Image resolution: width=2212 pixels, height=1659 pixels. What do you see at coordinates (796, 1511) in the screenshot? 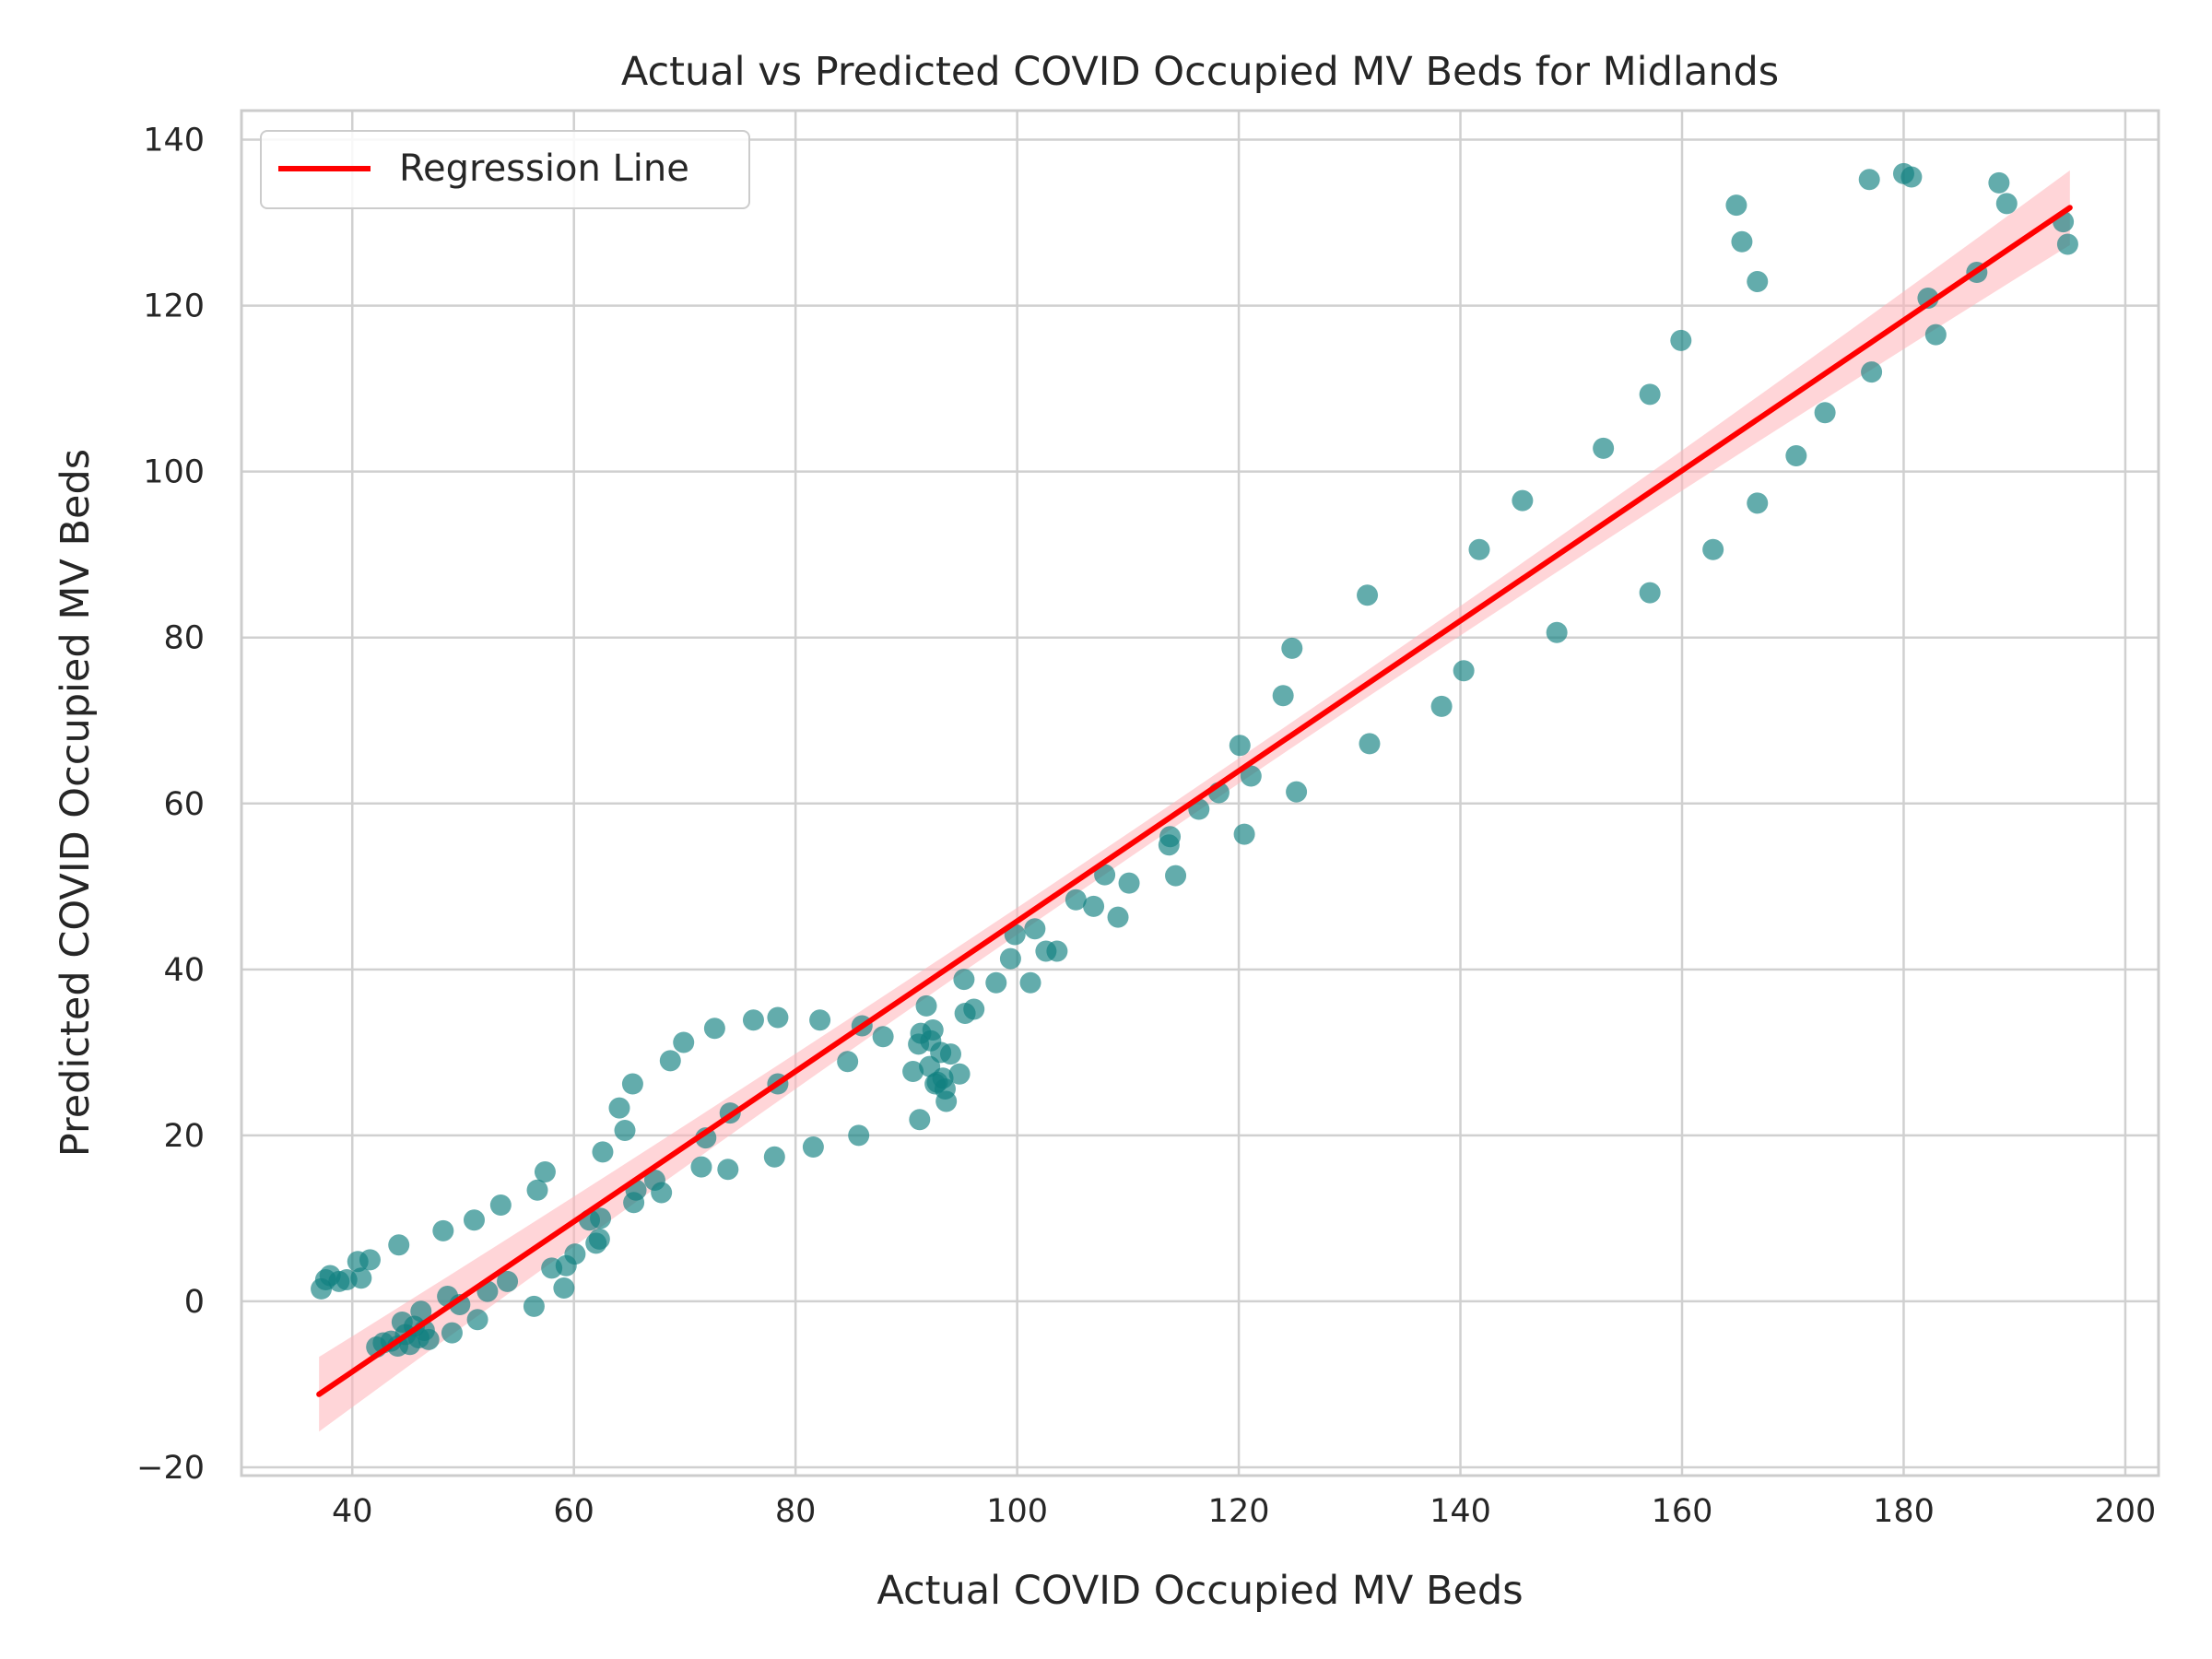
I see `x-tick-label: 80` at bounding box center [796, 1511].